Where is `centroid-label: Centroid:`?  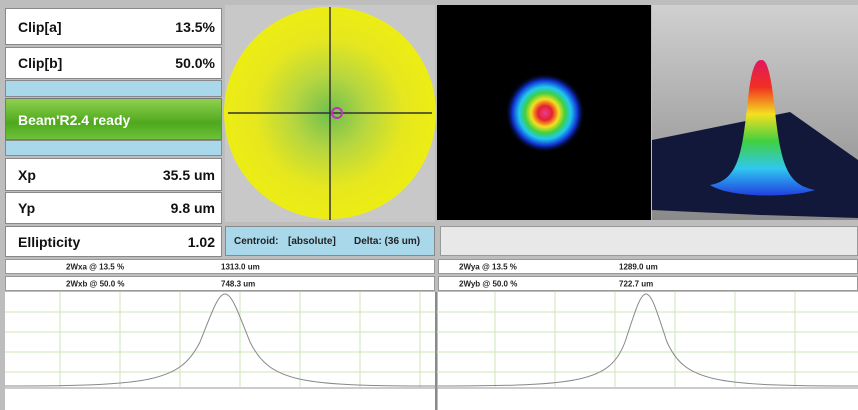
centroid-label: Centroid: is located at coordinates (256, 241).